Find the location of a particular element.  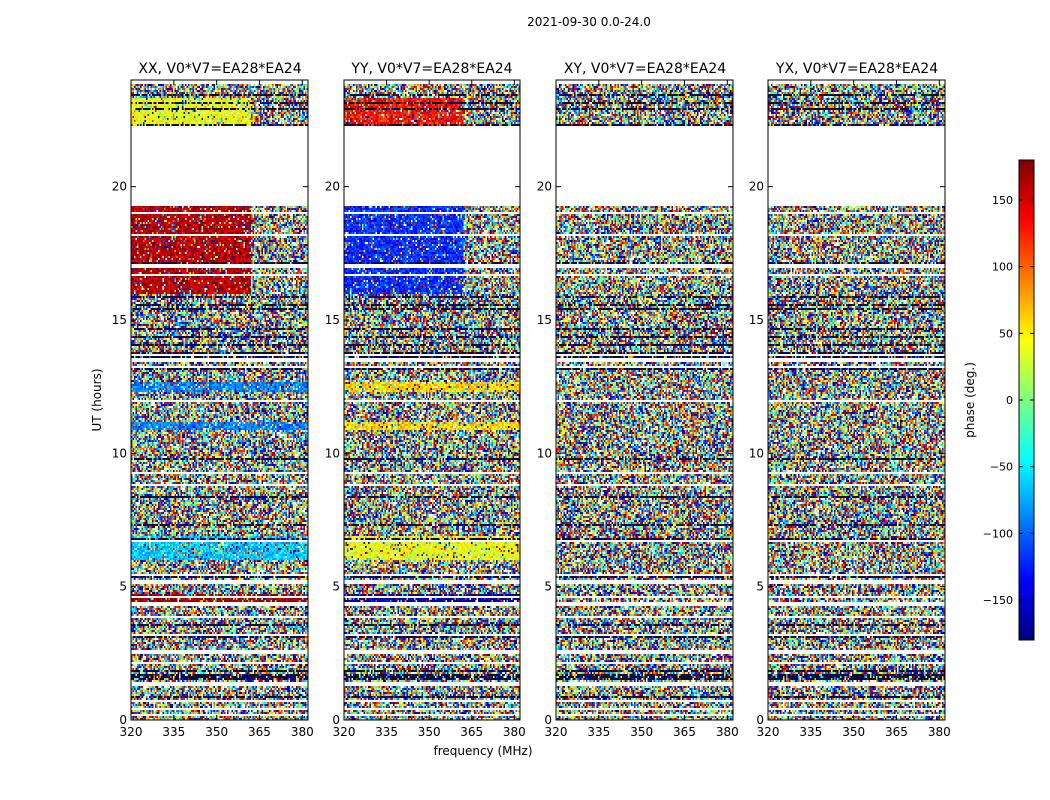

panel-title-xy: XY, V0*V7=EA28*EA24 is located at coordinates (645, 69).